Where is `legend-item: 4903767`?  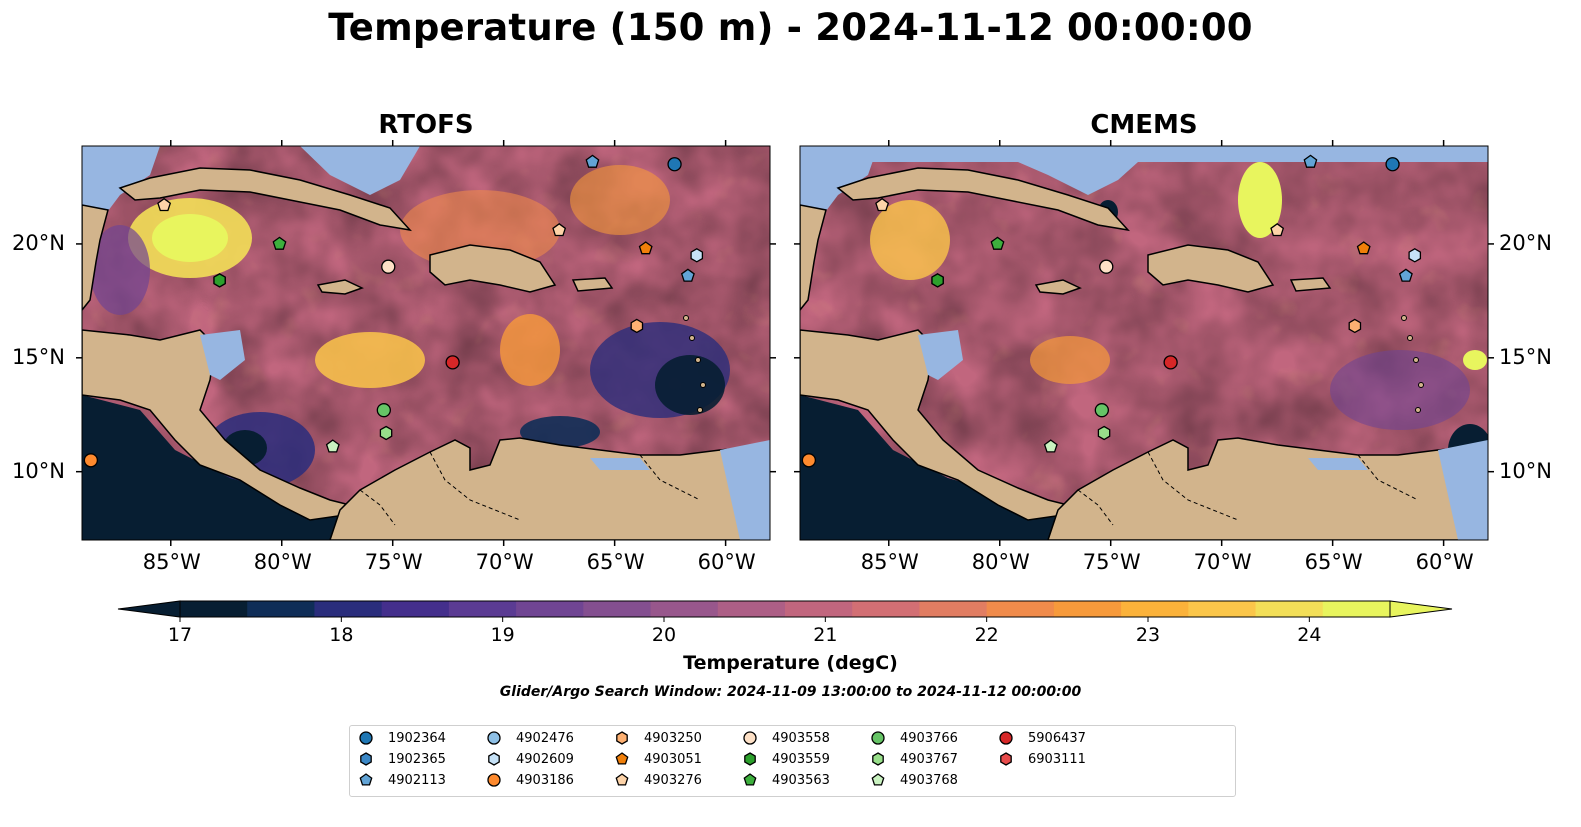
legend-item: 4903767 is located at coordinates (914, 759).